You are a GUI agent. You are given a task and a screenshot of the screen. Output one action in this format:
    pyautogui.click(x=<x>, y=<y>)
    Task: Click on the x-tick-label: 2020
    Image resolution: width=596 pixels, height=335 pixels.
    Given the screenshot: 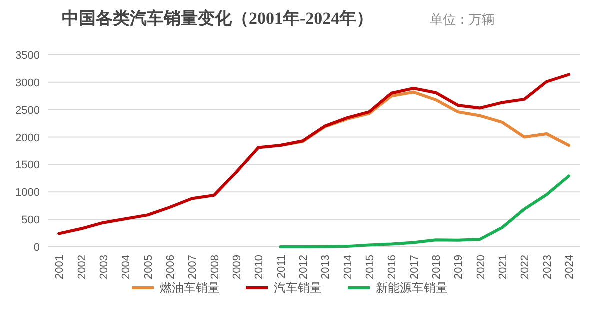 What is the action you would take?
    pyautogui.click(x=481, y=267)
    